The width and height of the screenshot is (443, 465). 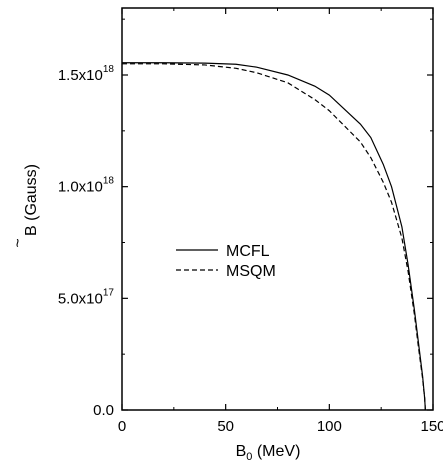 I want to click on x-axis-title-main: B, so click(x=241, y=451).